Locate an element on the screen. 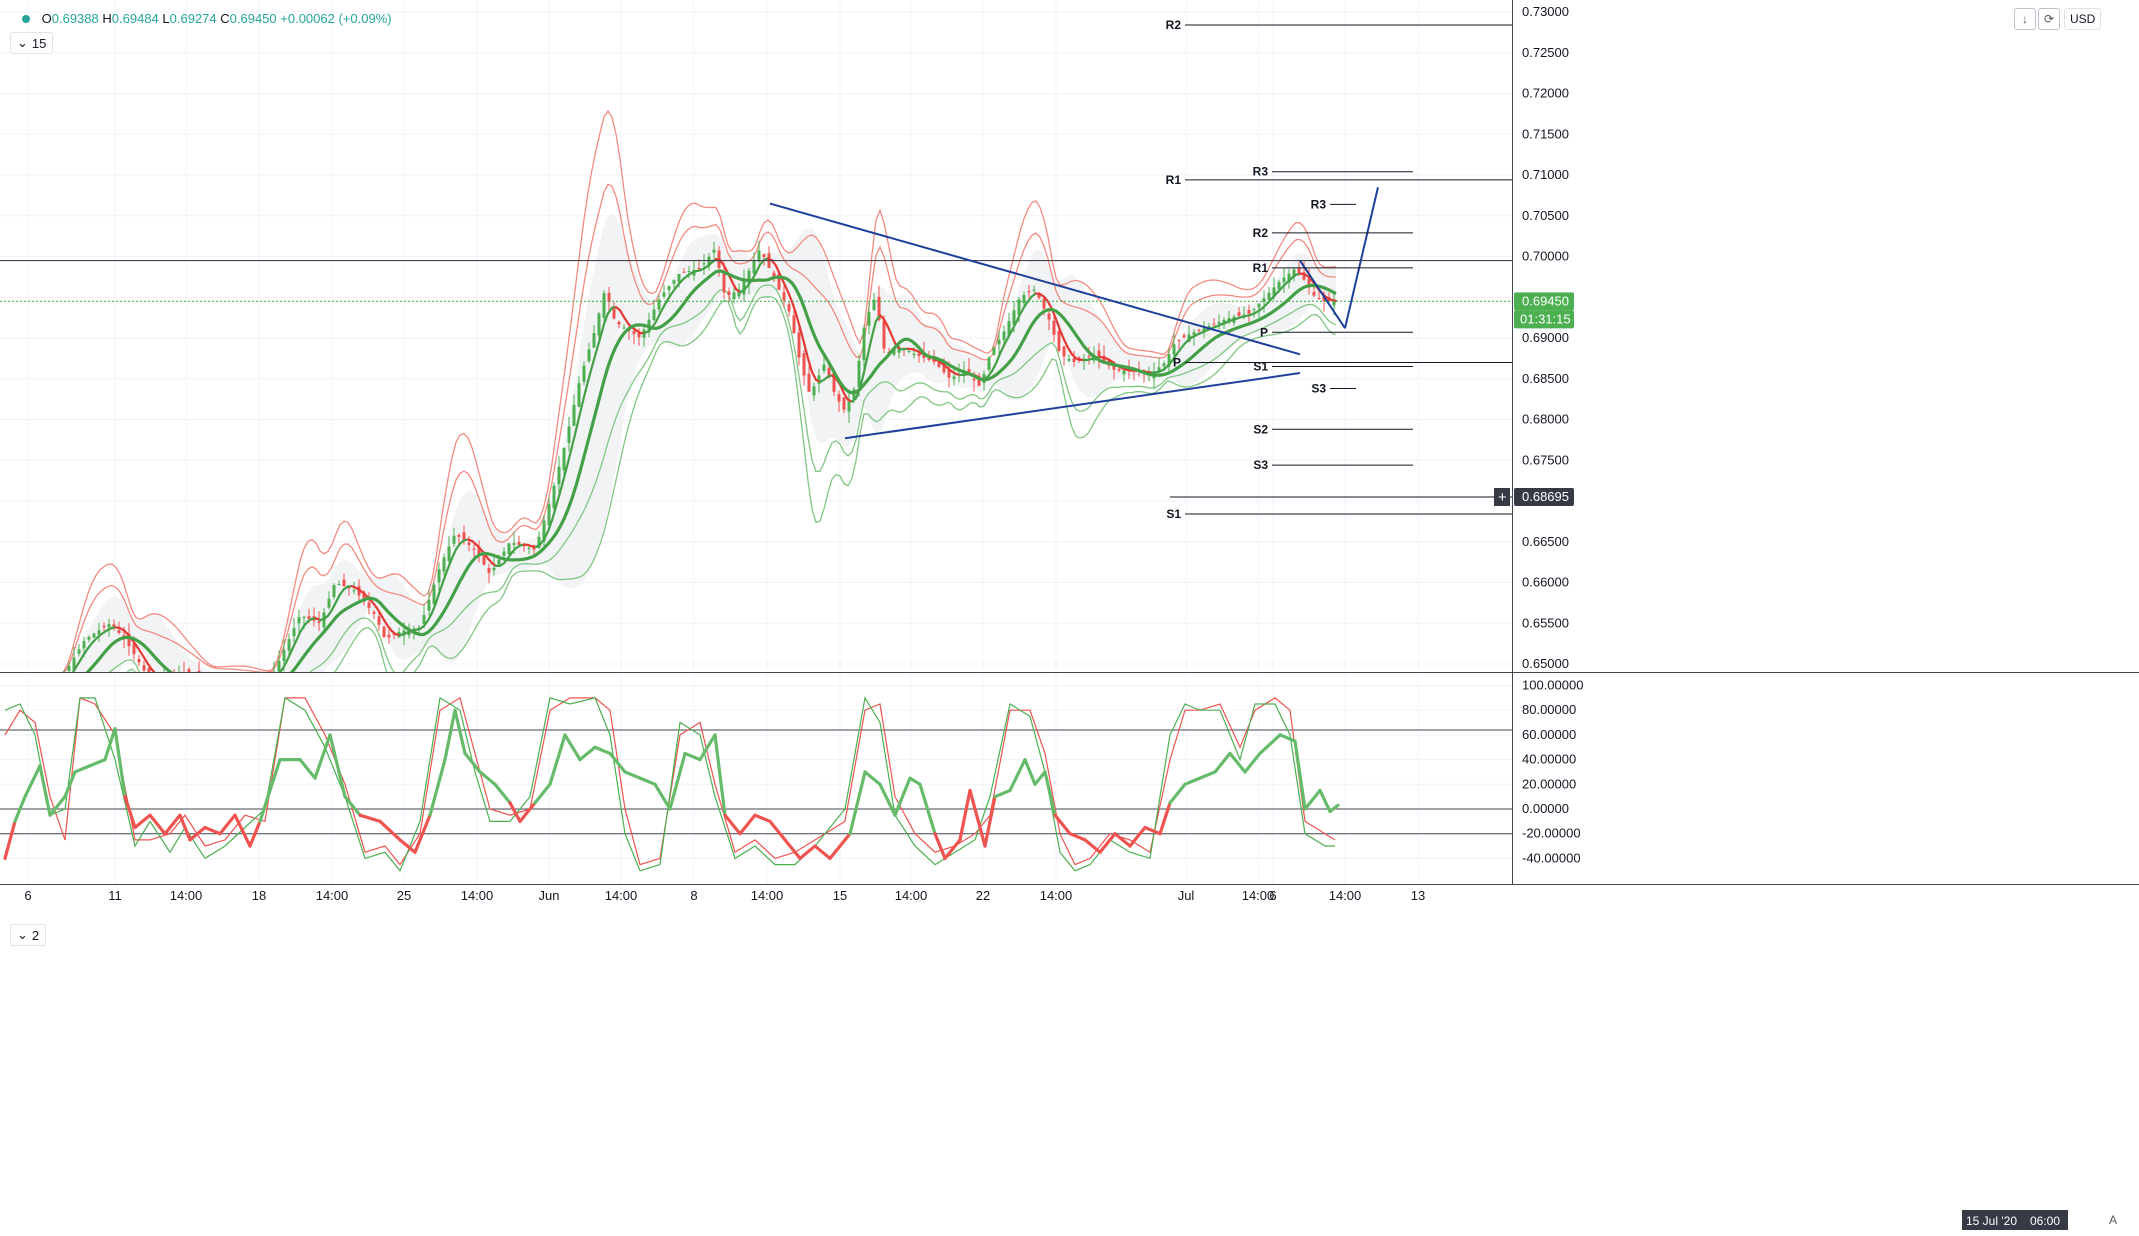 This screenshot has height=1236, width=2139. oscillator-plot is located at coordinates (756, 784).